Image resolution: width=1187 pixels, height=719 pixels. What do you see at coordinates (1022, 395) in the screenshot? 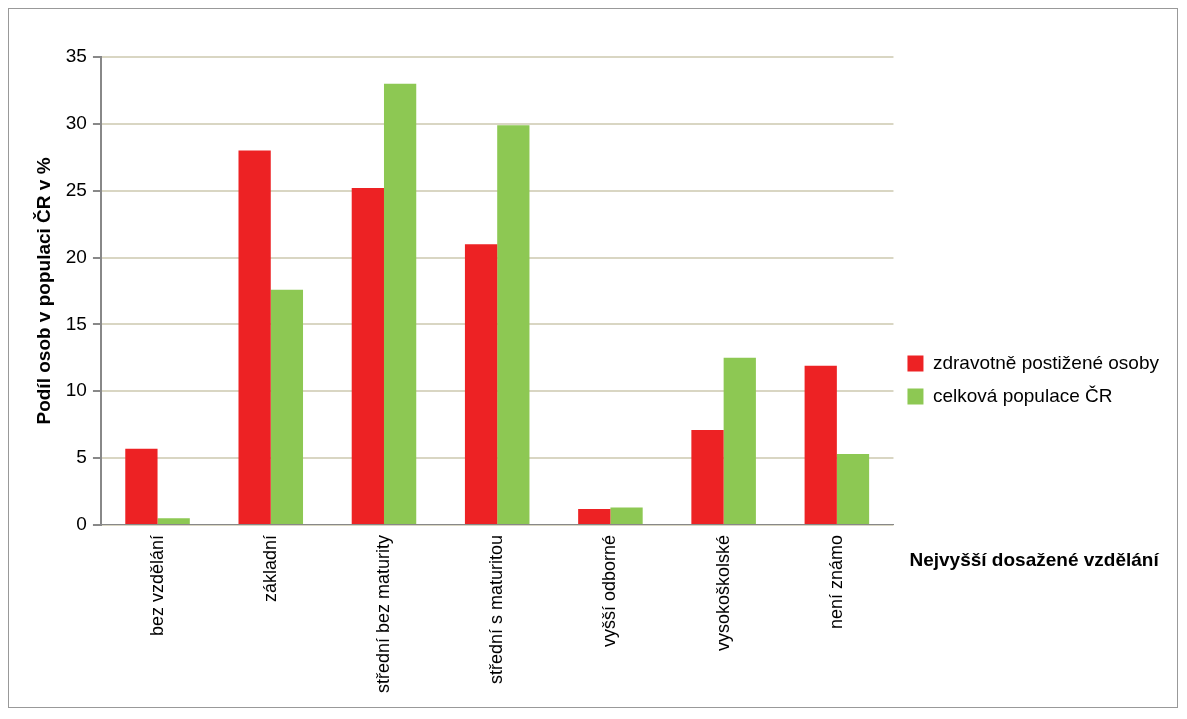
I see `legend-label: celková populace ČR` at bounding box center [1022, 395].